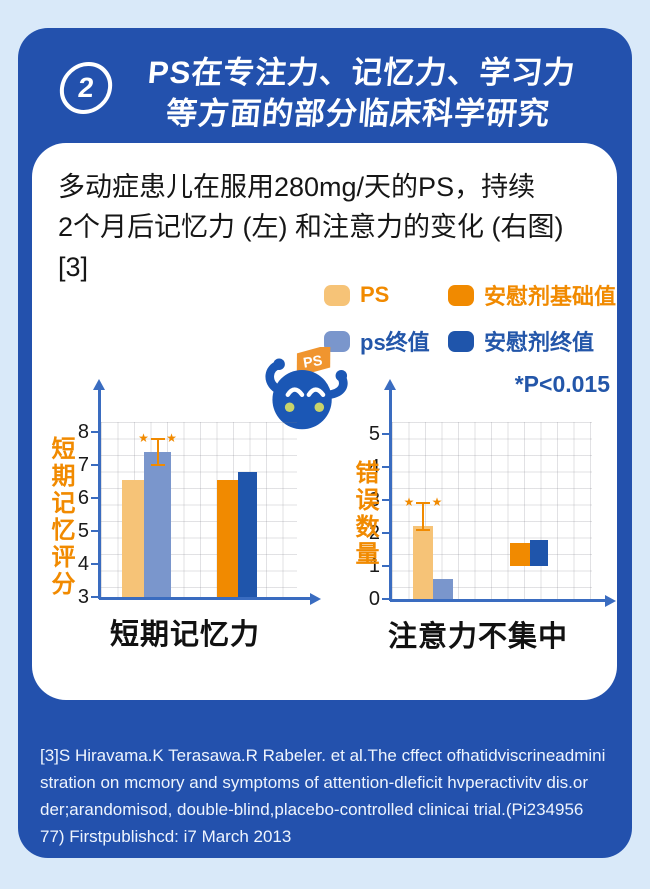 Image resolution: width=650 pixels, height=889 pixels. I want to click on y-tick-label: 6, so click(83, 498).